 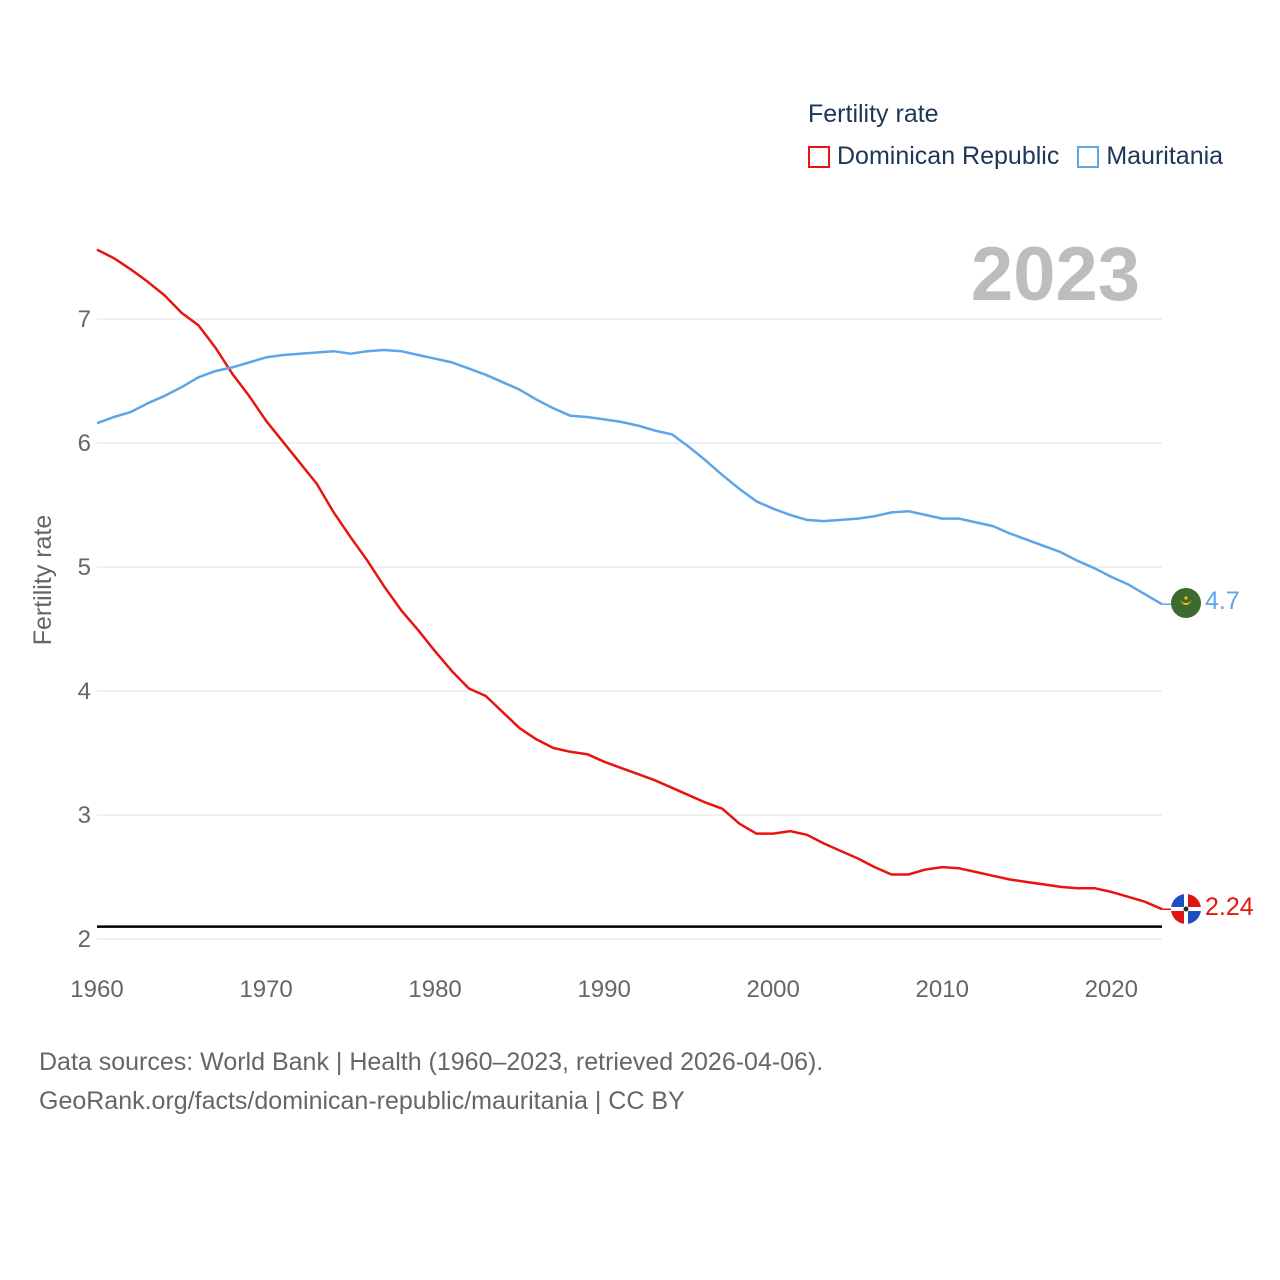 What do you see at coordinates (1222, 601) in the screenshot?
I see `end-label-mauritania: 4.7` at bounding box center [1222, 601].